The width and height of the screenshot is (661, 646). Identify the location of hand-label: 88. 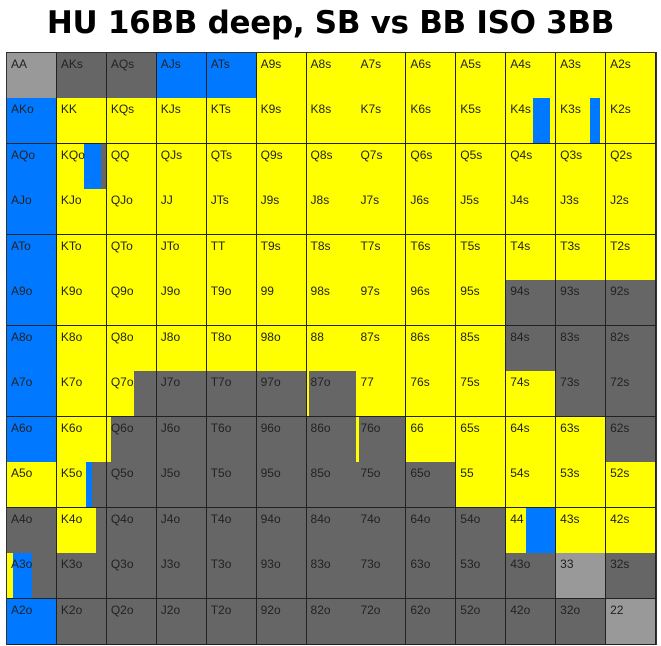
(317, 336).